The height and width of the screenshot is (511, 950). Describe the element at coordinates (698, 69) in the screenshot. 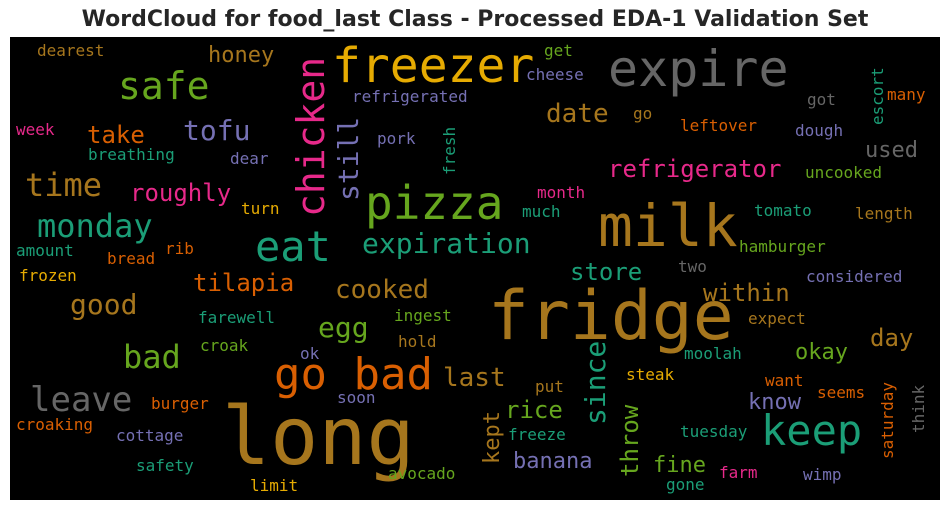

I see `word-expire: expire` at that location.